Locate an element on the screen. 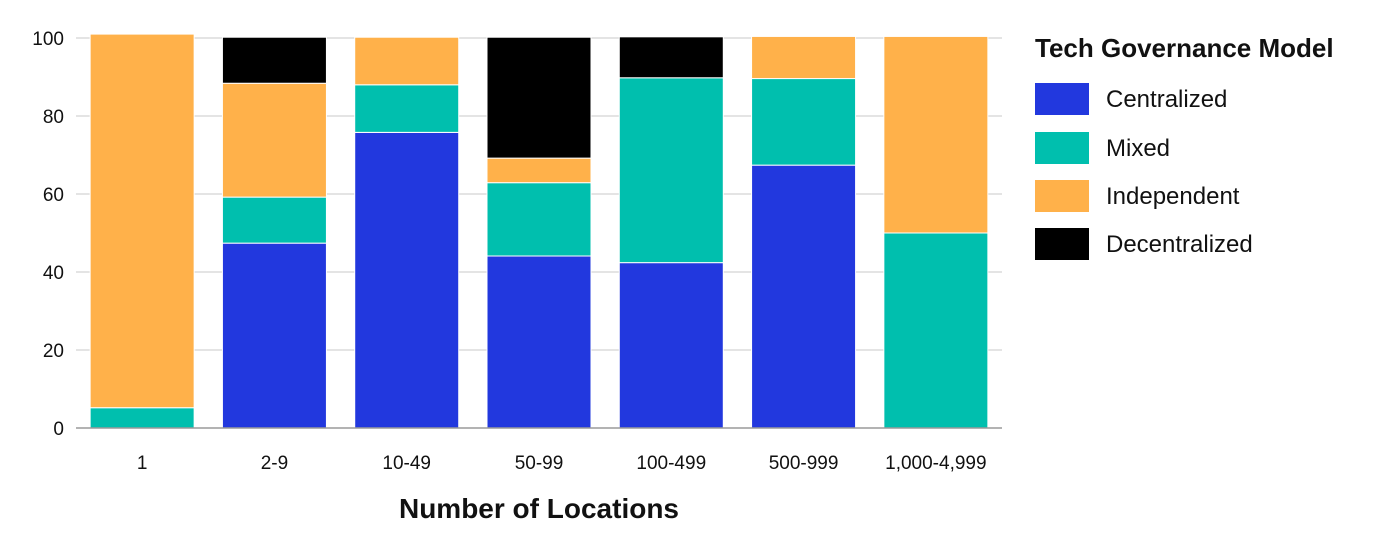 This screenshot has width=1400, height=552. y-tick-label: 80 is located at coordinates (53, 117).